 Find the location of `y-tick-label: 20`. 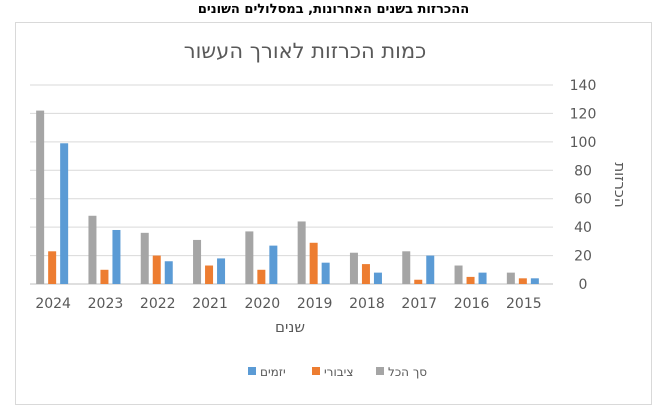

y-tick-label: 20 is located at coordinates (583, 257).